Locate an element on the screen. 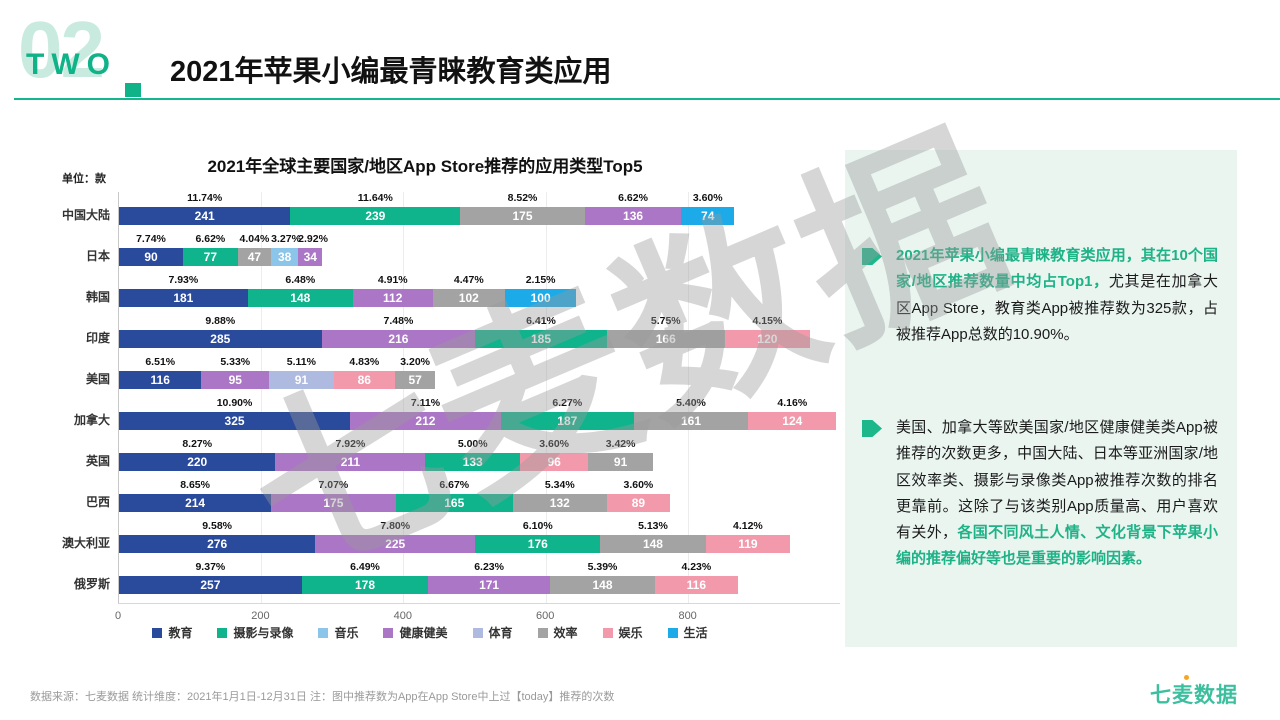  bar-segment: 165 is located at coordinates (454, 503).